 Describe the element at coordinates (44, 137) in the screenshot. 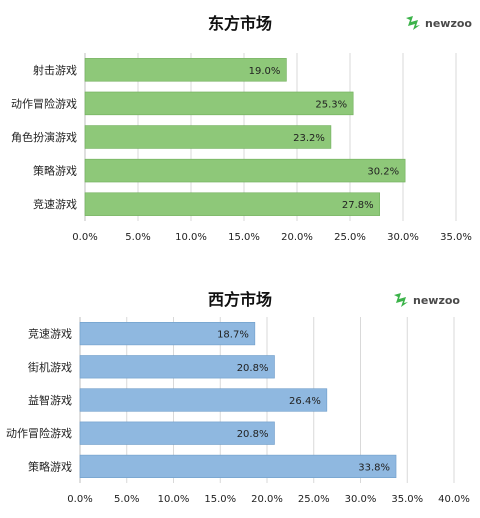

I see `category-label: 角色扮演游戏` at that location.